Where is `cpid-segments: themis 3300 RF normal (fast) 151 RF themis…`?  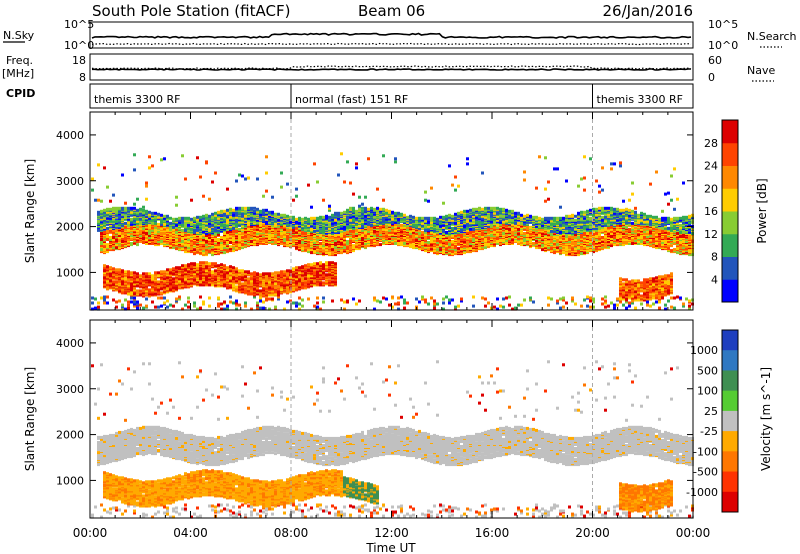 cpid-segments: themis 3300 RF normal (fast) 151 RF themis… is located at coordinates (388, 96).